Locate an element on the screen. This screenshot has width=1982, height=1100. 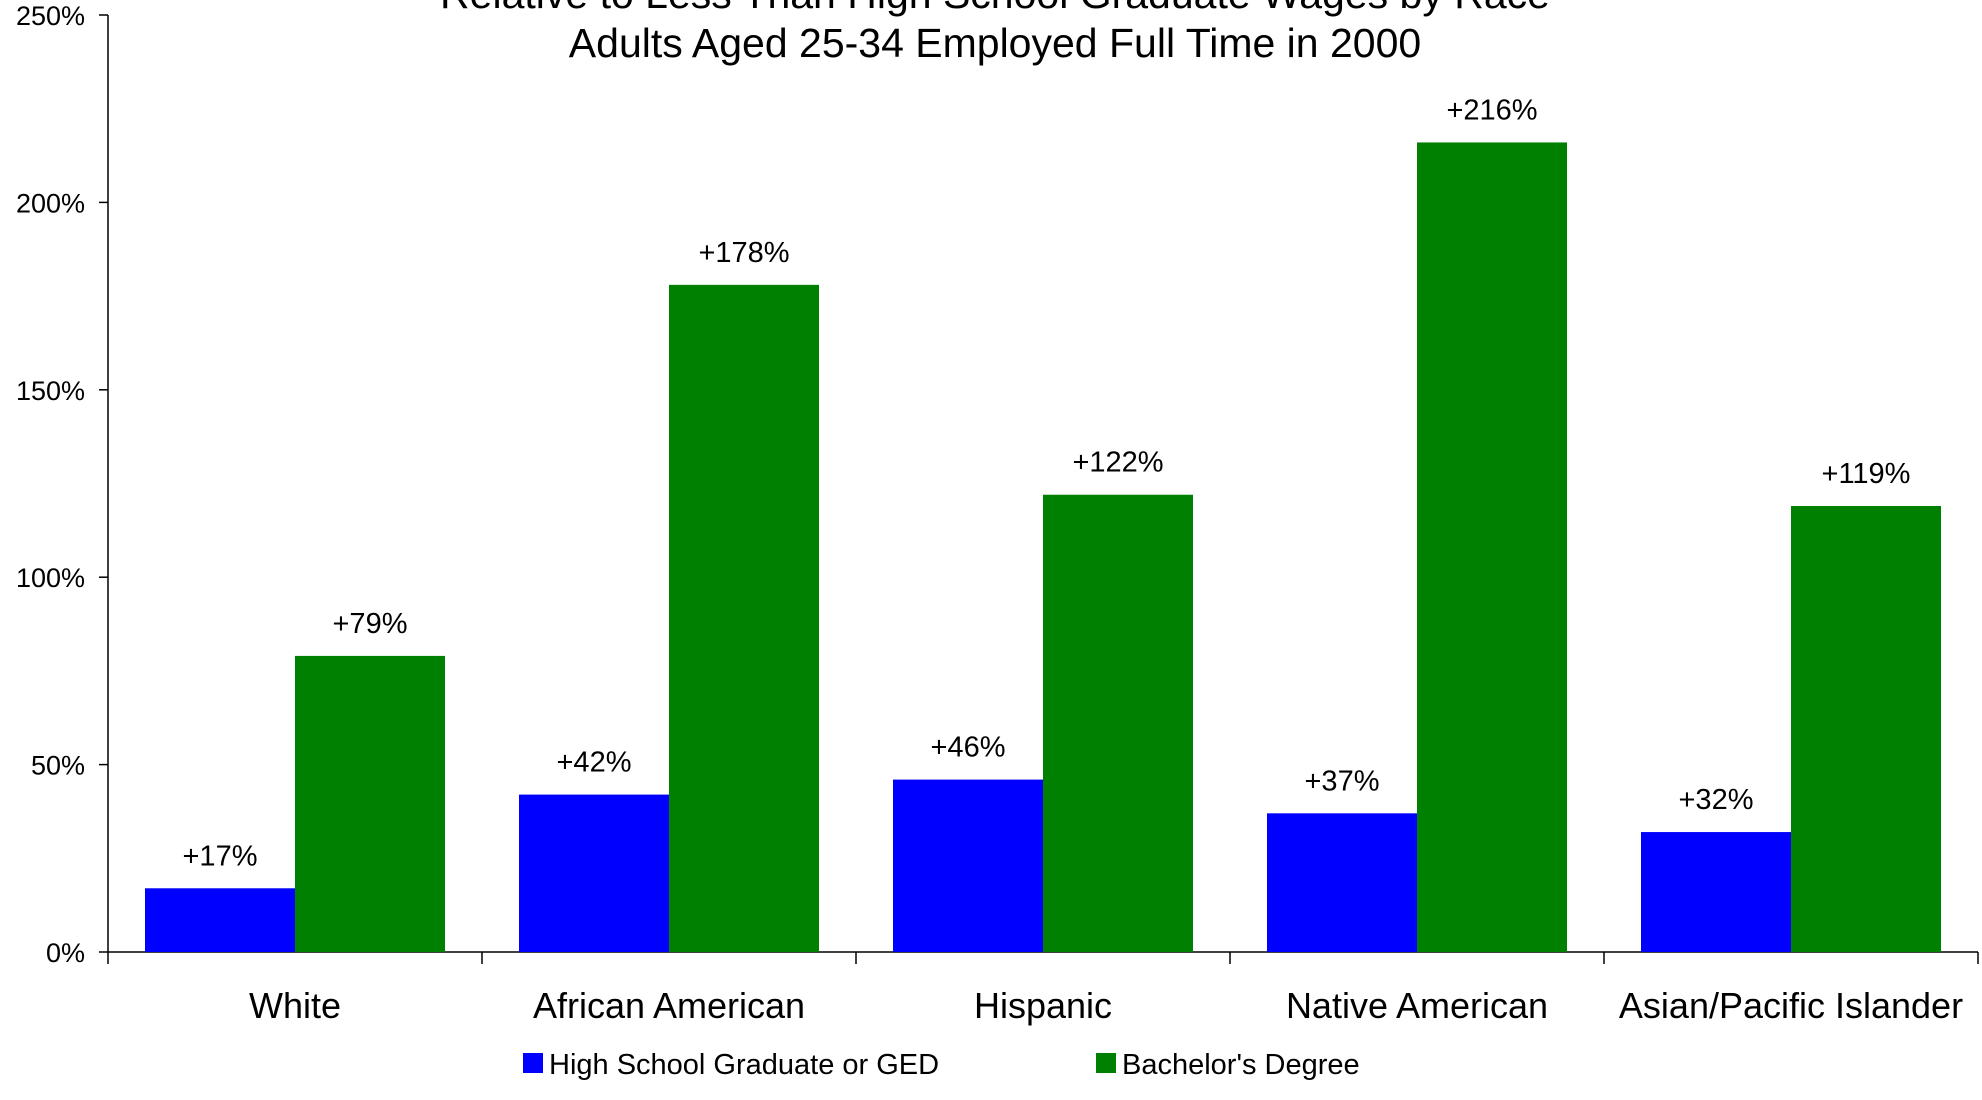
x-category-label: Asian/Pacific Islander is located at coordinates (1791, 1005).